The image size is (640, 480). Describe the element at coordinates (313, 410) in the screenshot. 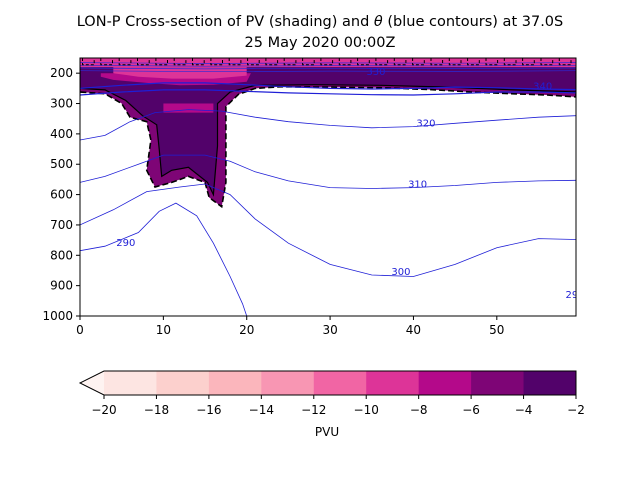

I see `colorbar-tick-label: −12` at that location.